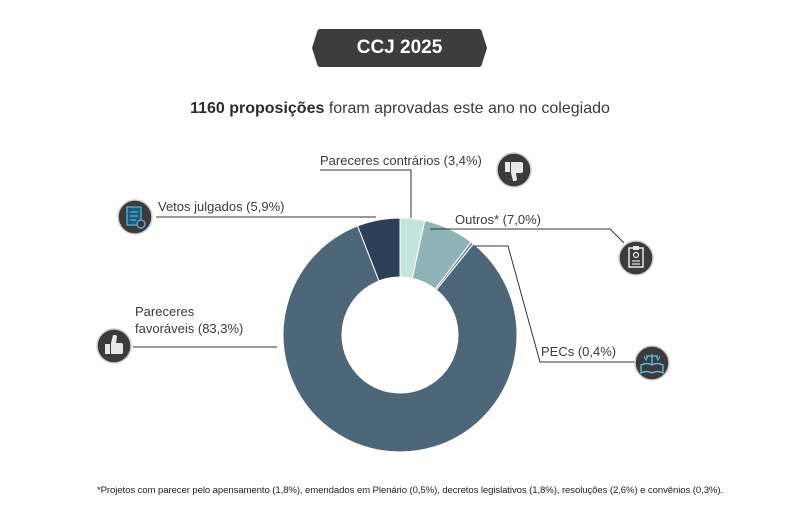  I want to click on leader-line-contrarios, so click(366, 193).